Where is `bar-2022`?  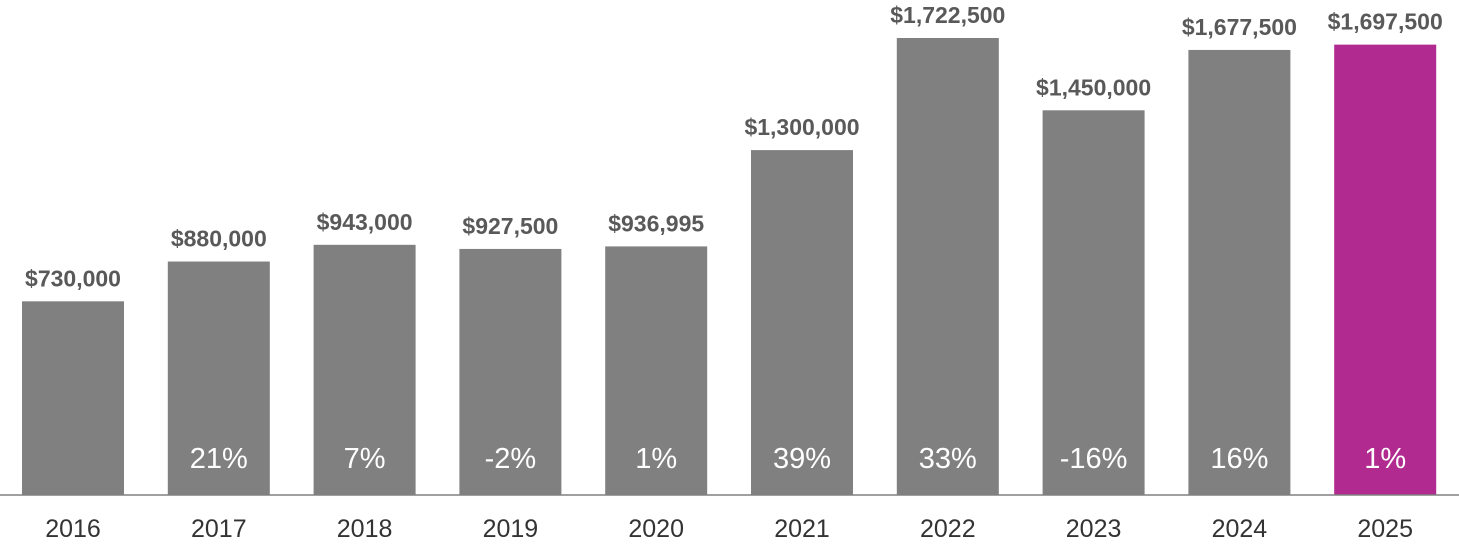 bar-2022 is located at coordinates (947, 266).